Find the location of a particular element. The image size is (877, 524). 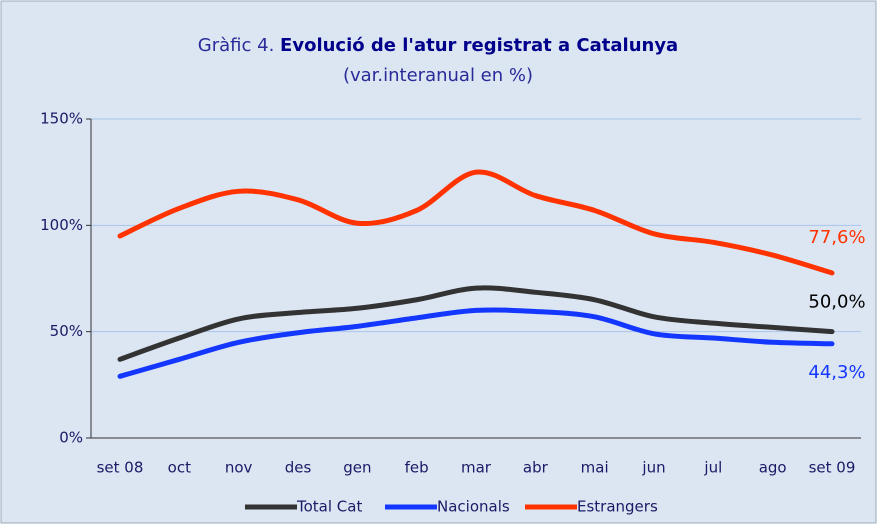

x-tick-label: set 09 is located at coordinates (832, 468).